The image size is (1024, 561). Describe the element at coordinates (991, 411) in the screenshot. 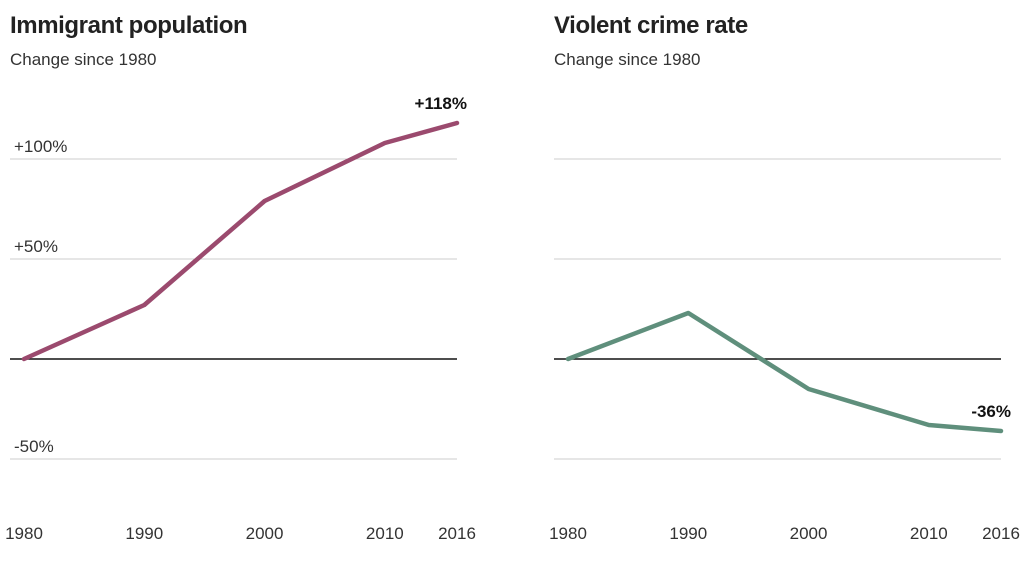

I see `end-value-label: -36%` at that location.